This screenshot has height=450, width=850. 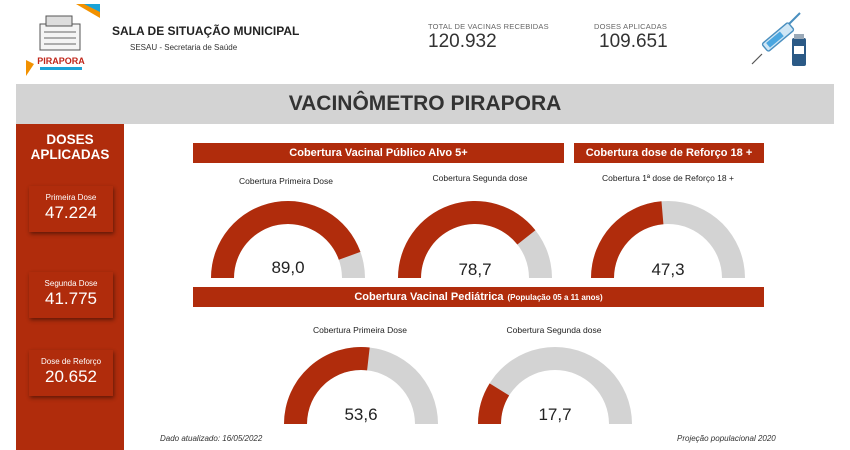 What do you see at coordinates (70, 154) in the screenshot?
I see `sidebar-title-line2: APLICADAS` at bounding box center [70, 154].